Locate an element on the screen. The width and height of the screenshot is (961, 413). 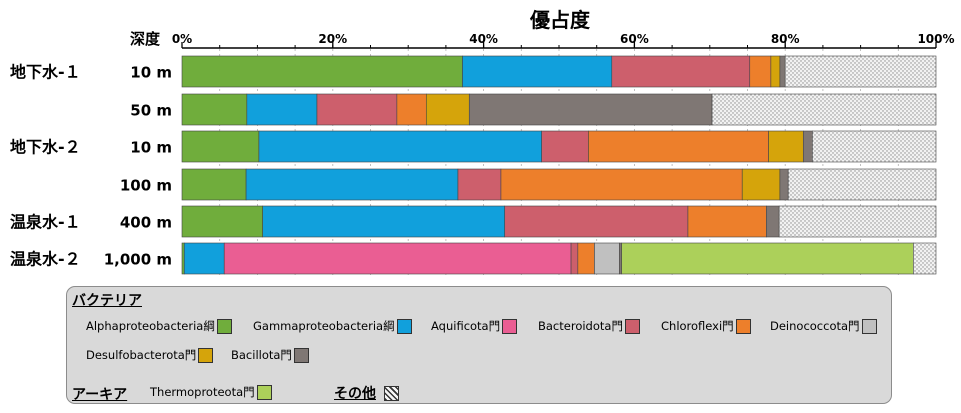
bar-segment-deinococcota is located at coordinates (607, 258).